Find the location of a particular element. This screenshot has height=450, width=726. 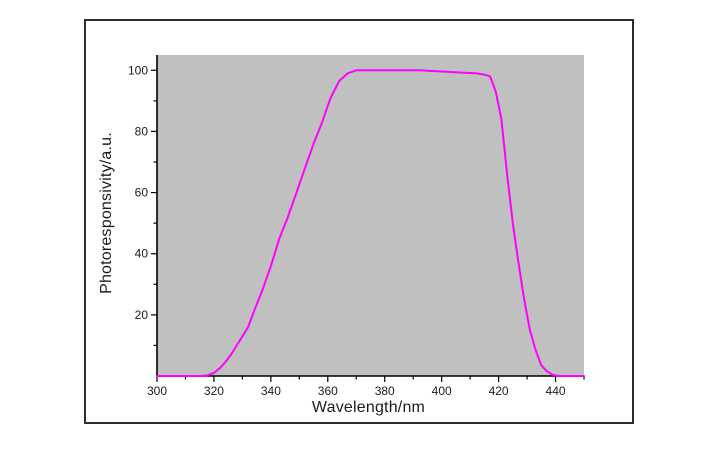

y-tick-label: 60 is located at coordinates (142, 193).